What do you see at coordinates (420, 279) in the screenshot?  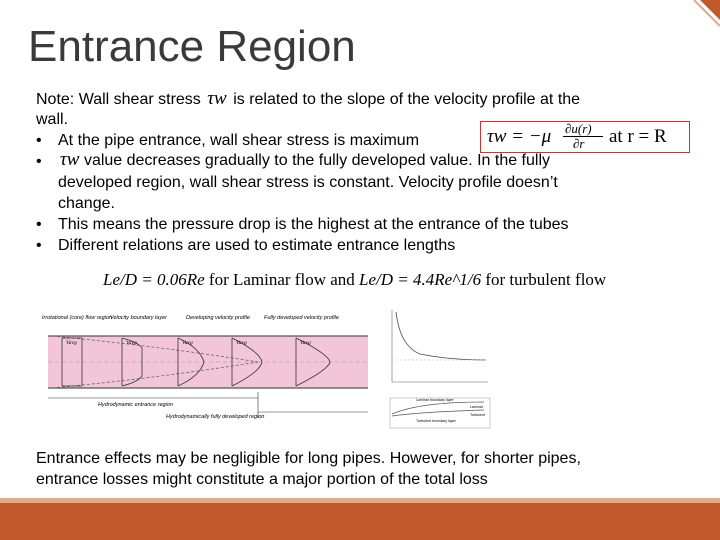 I see `turbulent-expression: Le/D = 4.4Re^1/6` at bounding box center [420, 279].